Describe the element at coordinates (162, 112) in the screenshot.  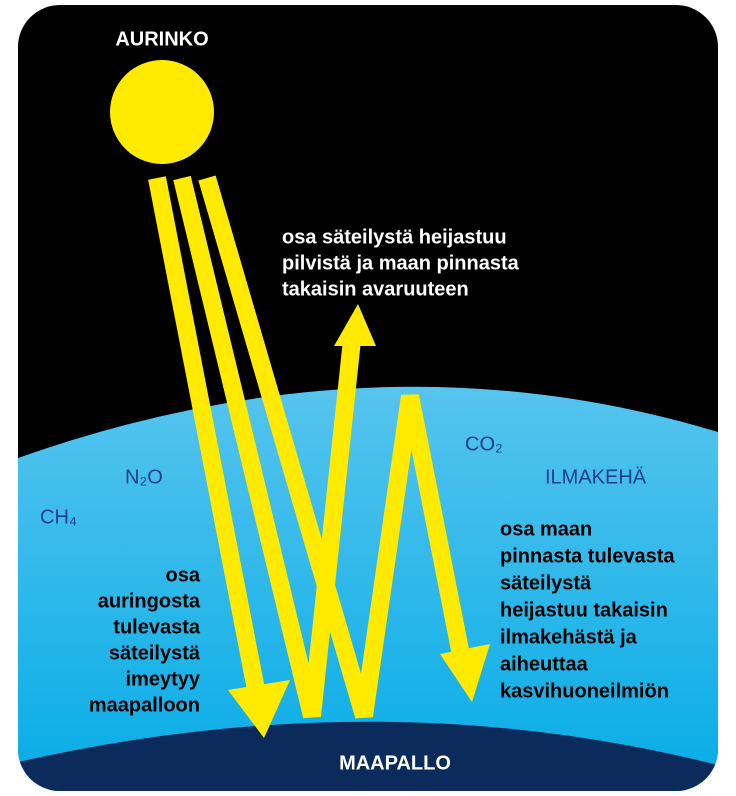
I see `sun` at that location.